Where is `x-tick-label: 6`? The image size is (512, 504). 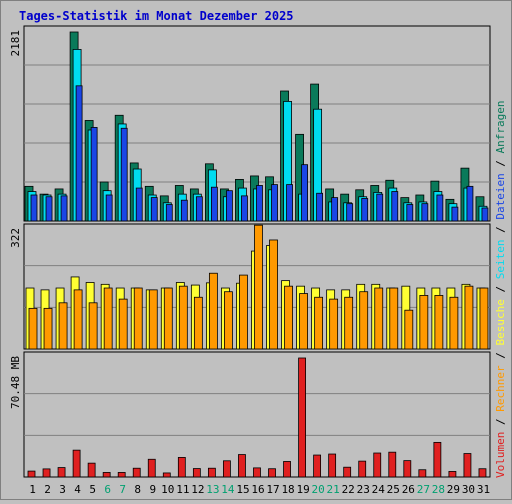
x-tick-label: 6 is located at coordinates (107, 489).